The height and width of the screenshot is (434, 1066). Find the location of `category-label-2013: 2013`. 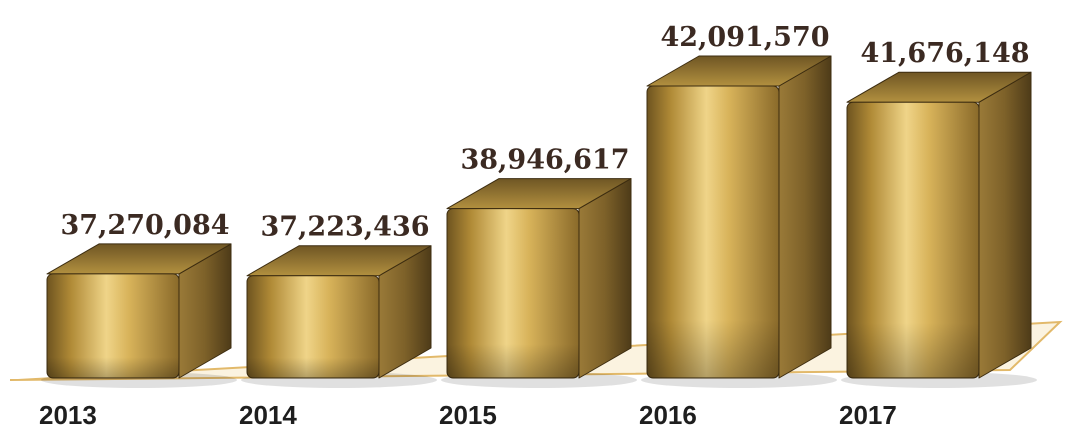

category-label-2013: 2013 is located at coordinates (68, 415).